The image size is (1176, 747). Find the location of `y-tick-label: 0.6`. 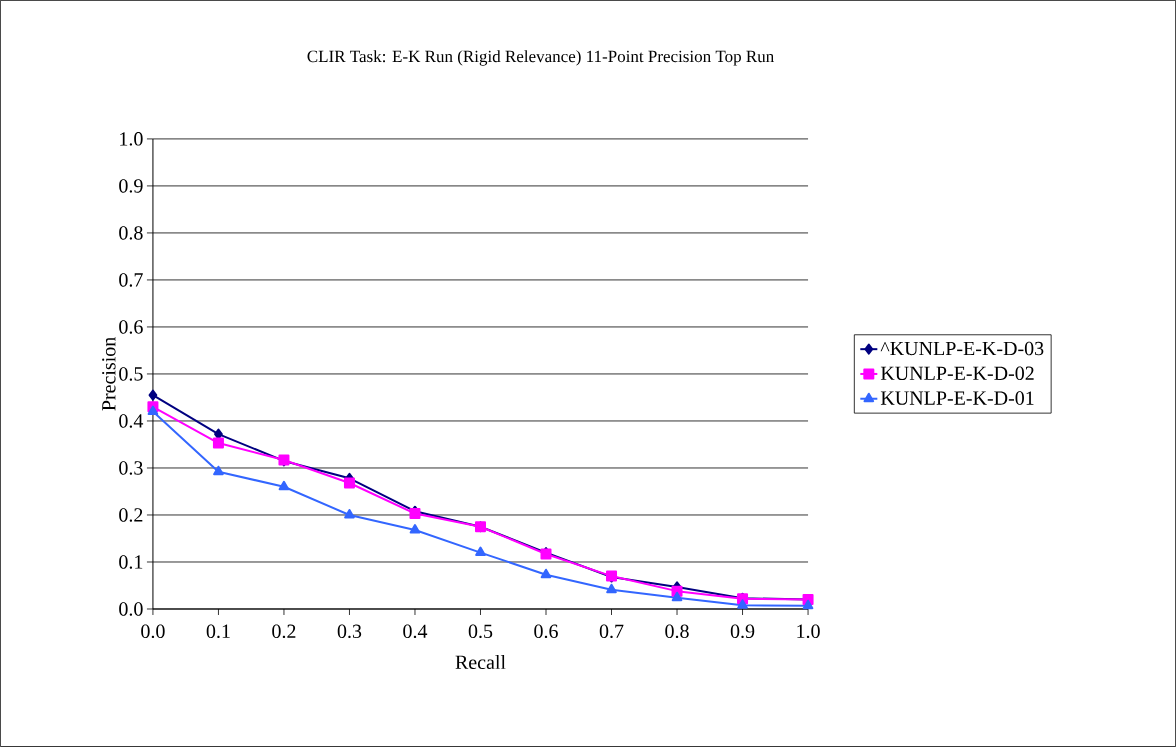

y-tick-label: 0.6 is located at coordinates (131, 327).